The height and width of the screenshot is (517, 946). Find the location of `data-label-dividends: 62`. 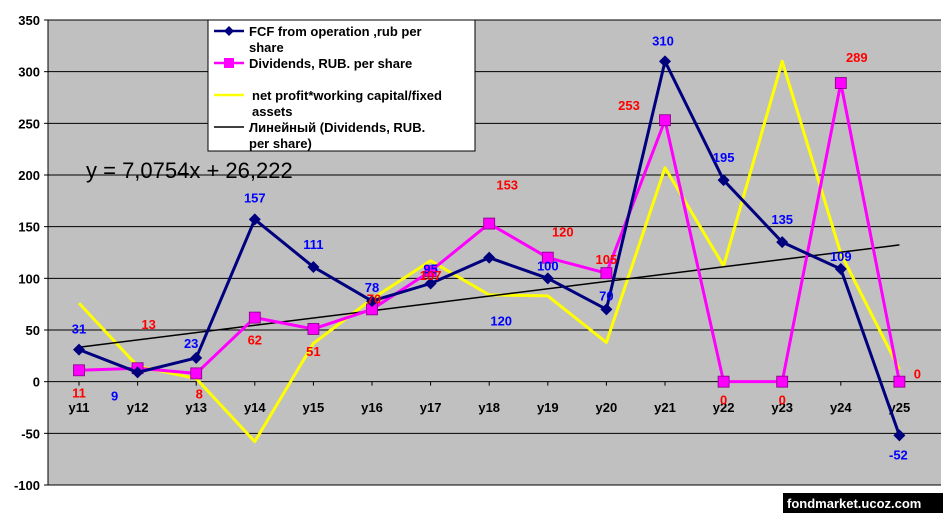

data-label-dividends: 62 is located at coordinates (255, 340).